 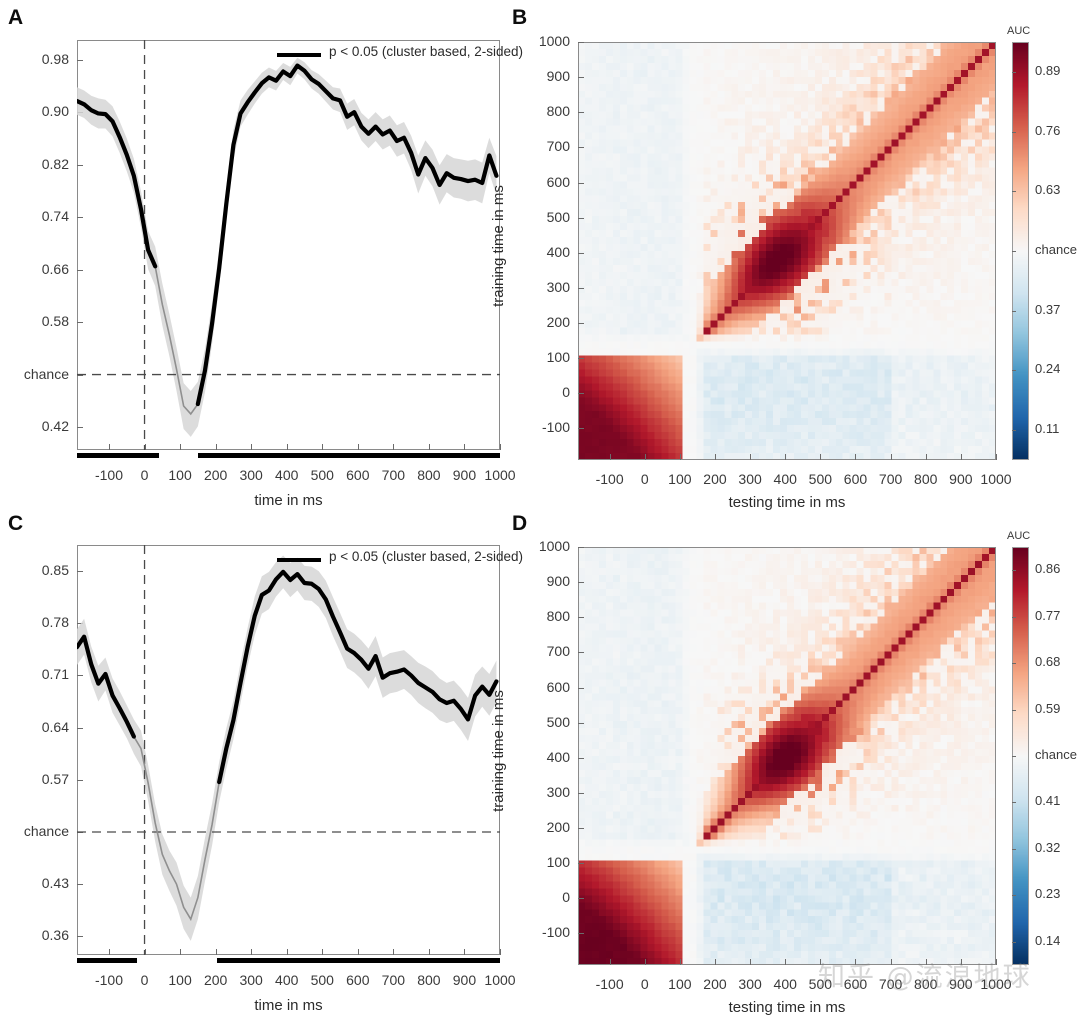 What do you see at coordinates (288, 1005) in the screenshot?
I see `x-axis-label: time in ms` at bounding box center [288, 1005].